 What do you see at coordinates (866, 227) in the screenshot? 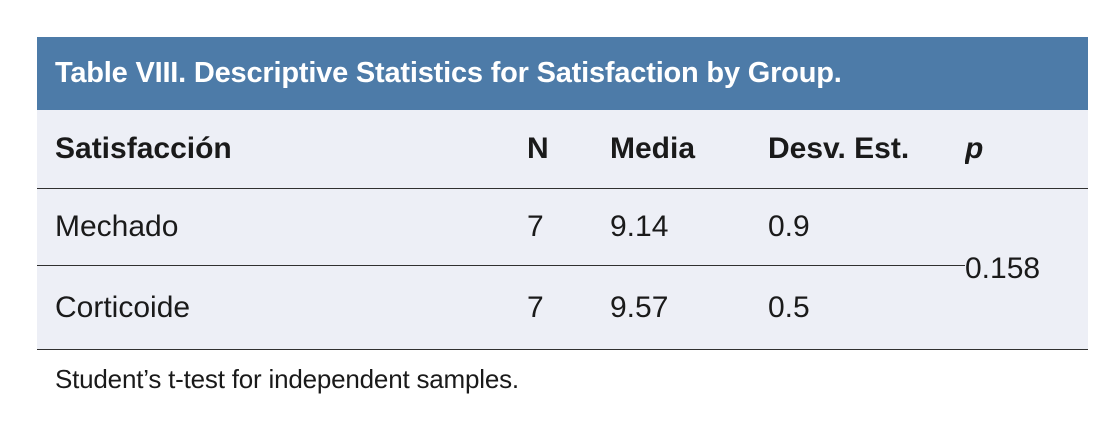
I see `row1-desv-cell: 0.9` at bounding box center [866, 227].